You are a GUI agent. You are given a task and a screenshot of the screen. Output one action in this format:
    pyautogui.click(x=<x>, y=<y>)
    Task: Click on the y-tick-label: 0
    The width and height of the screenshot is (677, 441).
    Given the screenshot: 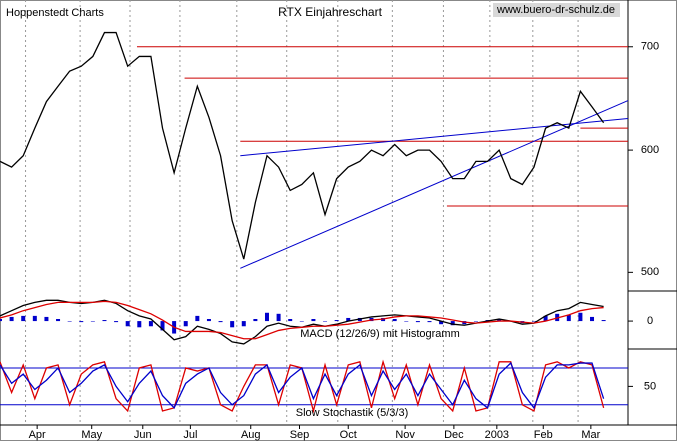 What is the action you would take?
    pyautogui.click(x=650, y=321)
    